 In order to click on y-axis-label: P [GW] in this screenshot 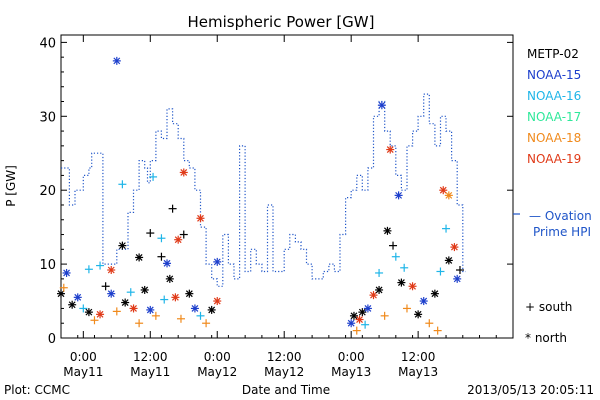, I will do `click(11, 186)`.